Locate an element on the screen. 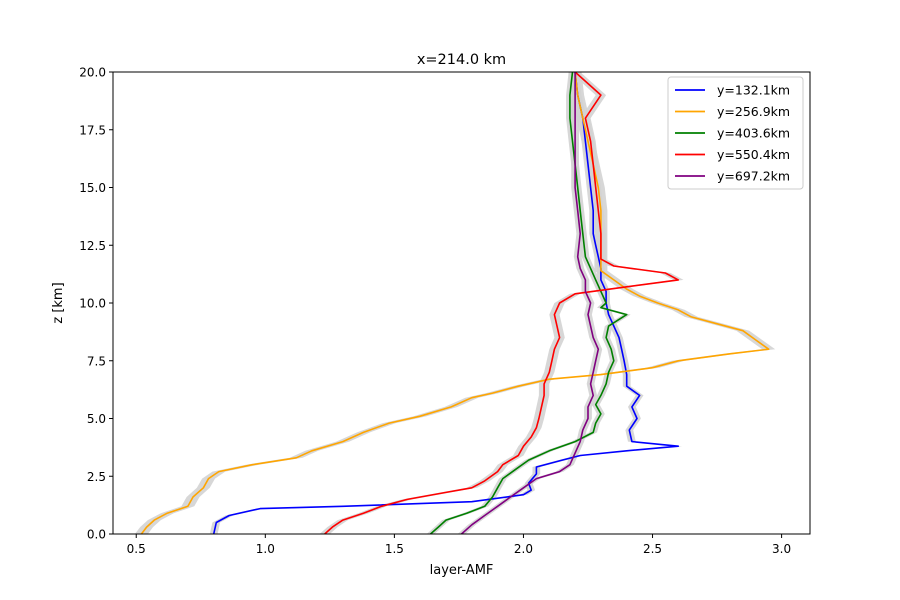  legend-label: y=697.2km is located at coordinates (753, 176).